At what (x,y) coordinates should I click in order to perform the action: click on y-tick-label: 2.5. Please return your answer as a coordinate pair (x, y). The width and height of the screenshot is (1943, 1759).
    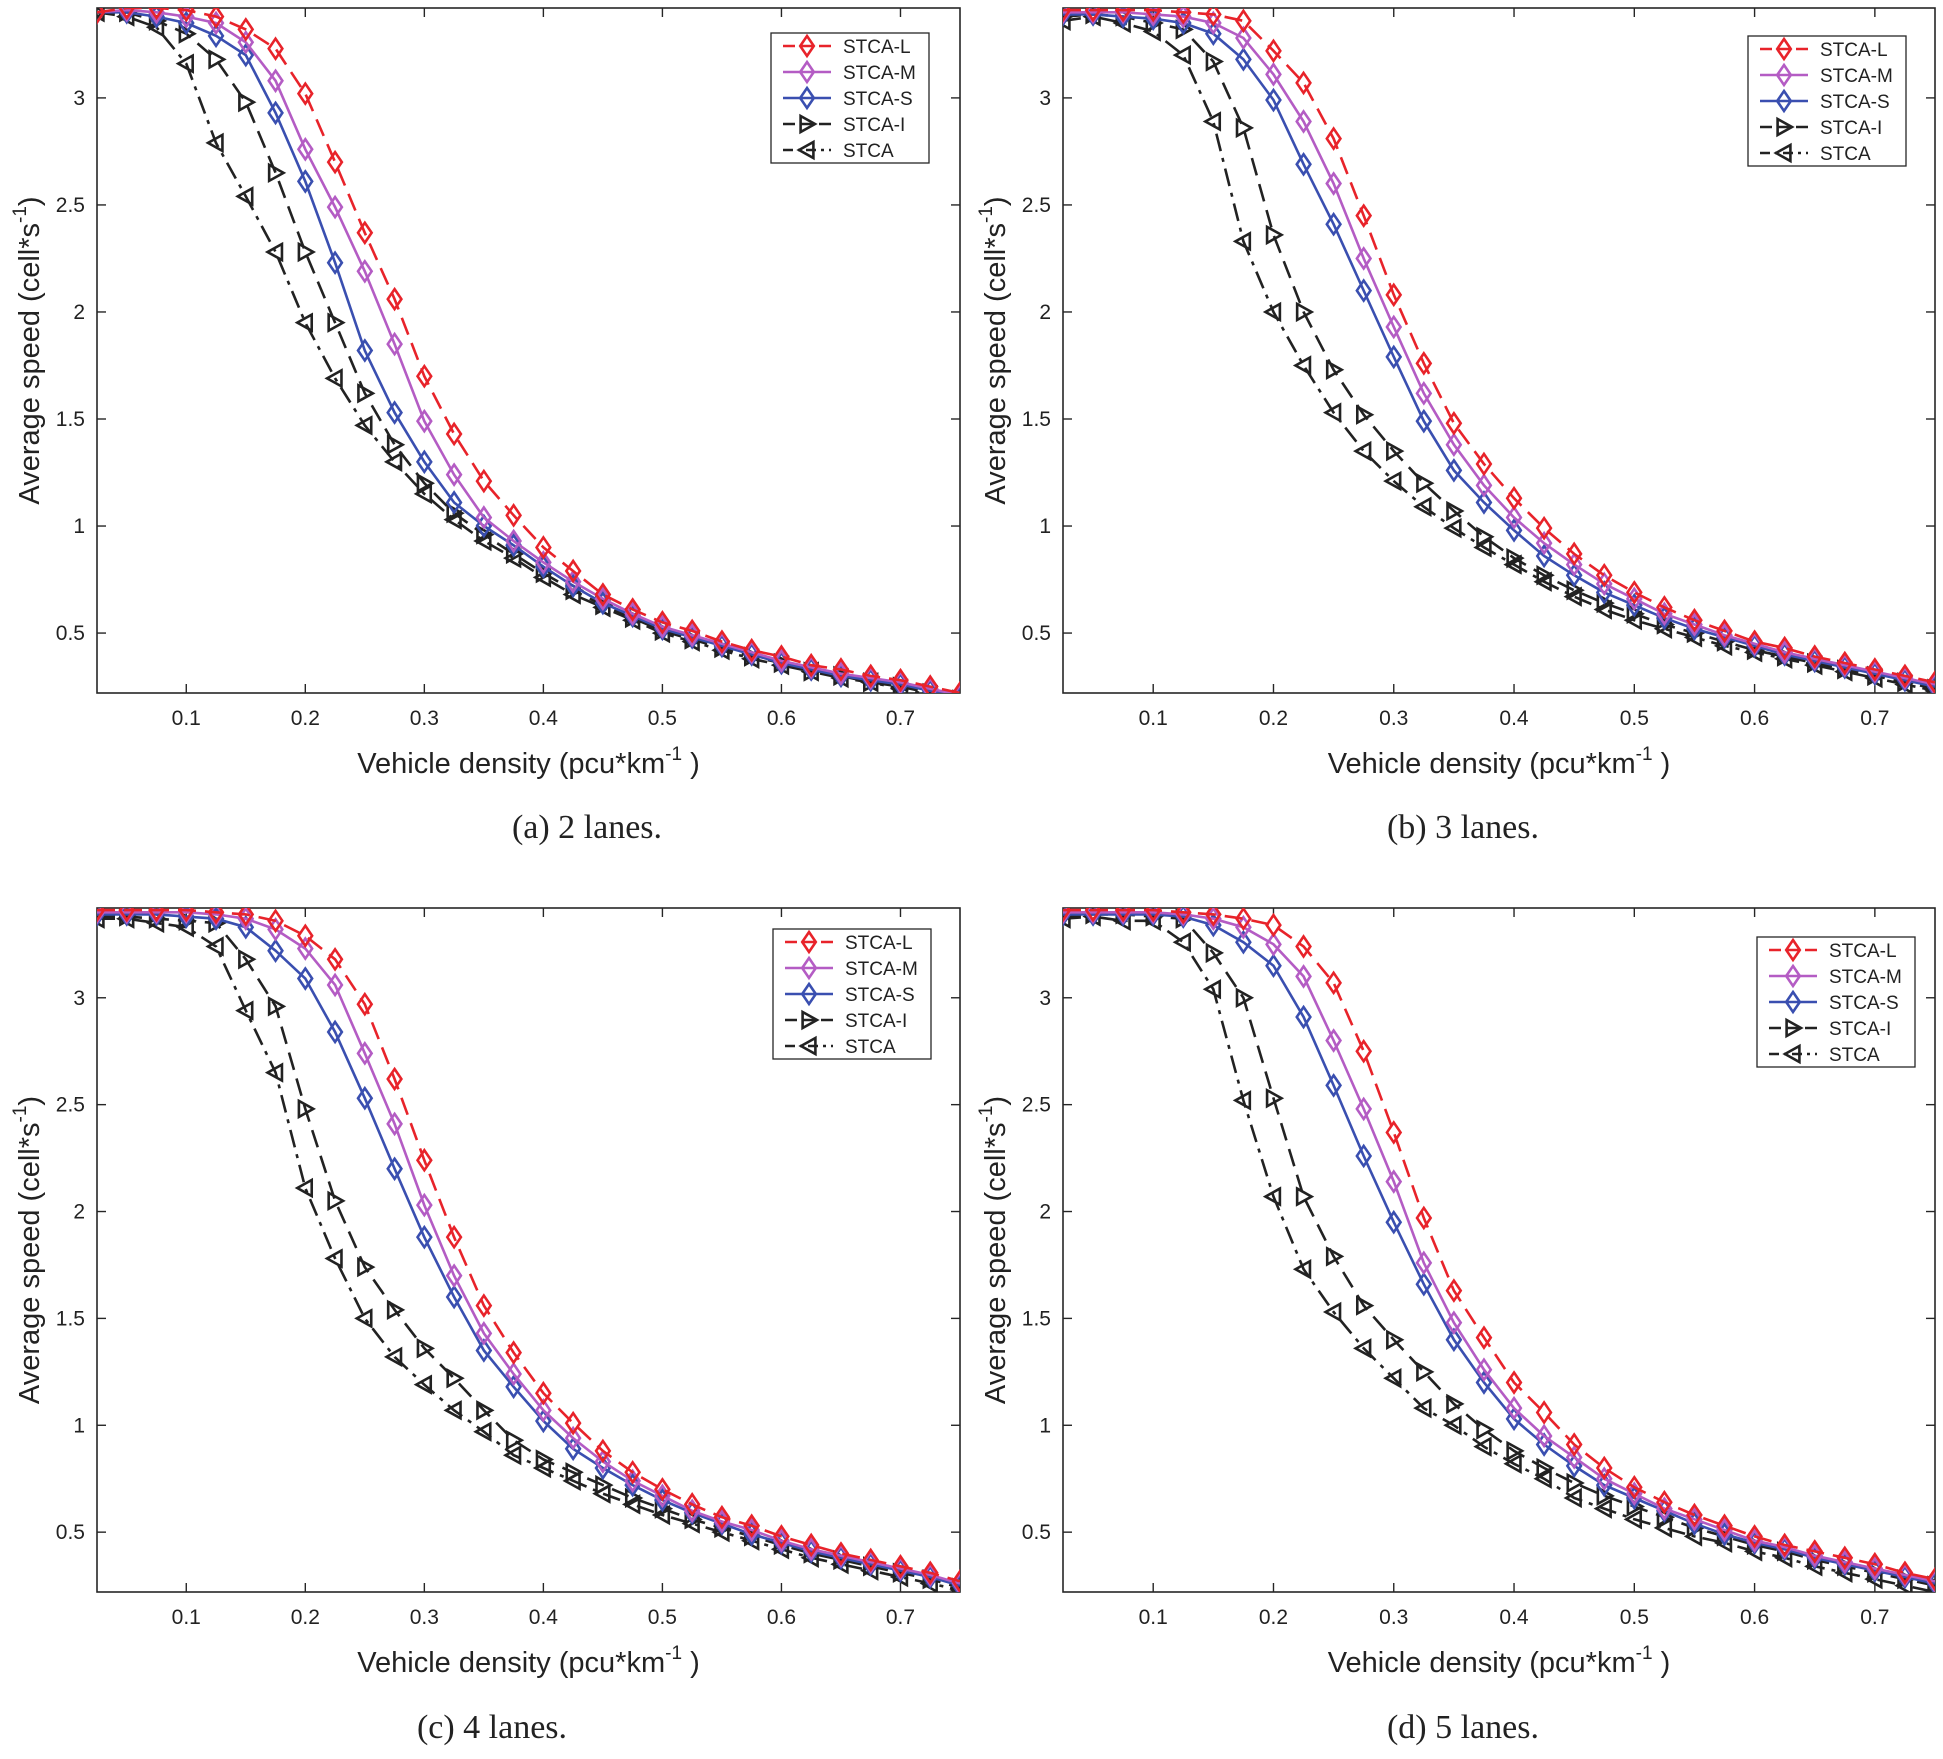
    Looking at the image, I should click on (1036, 205).